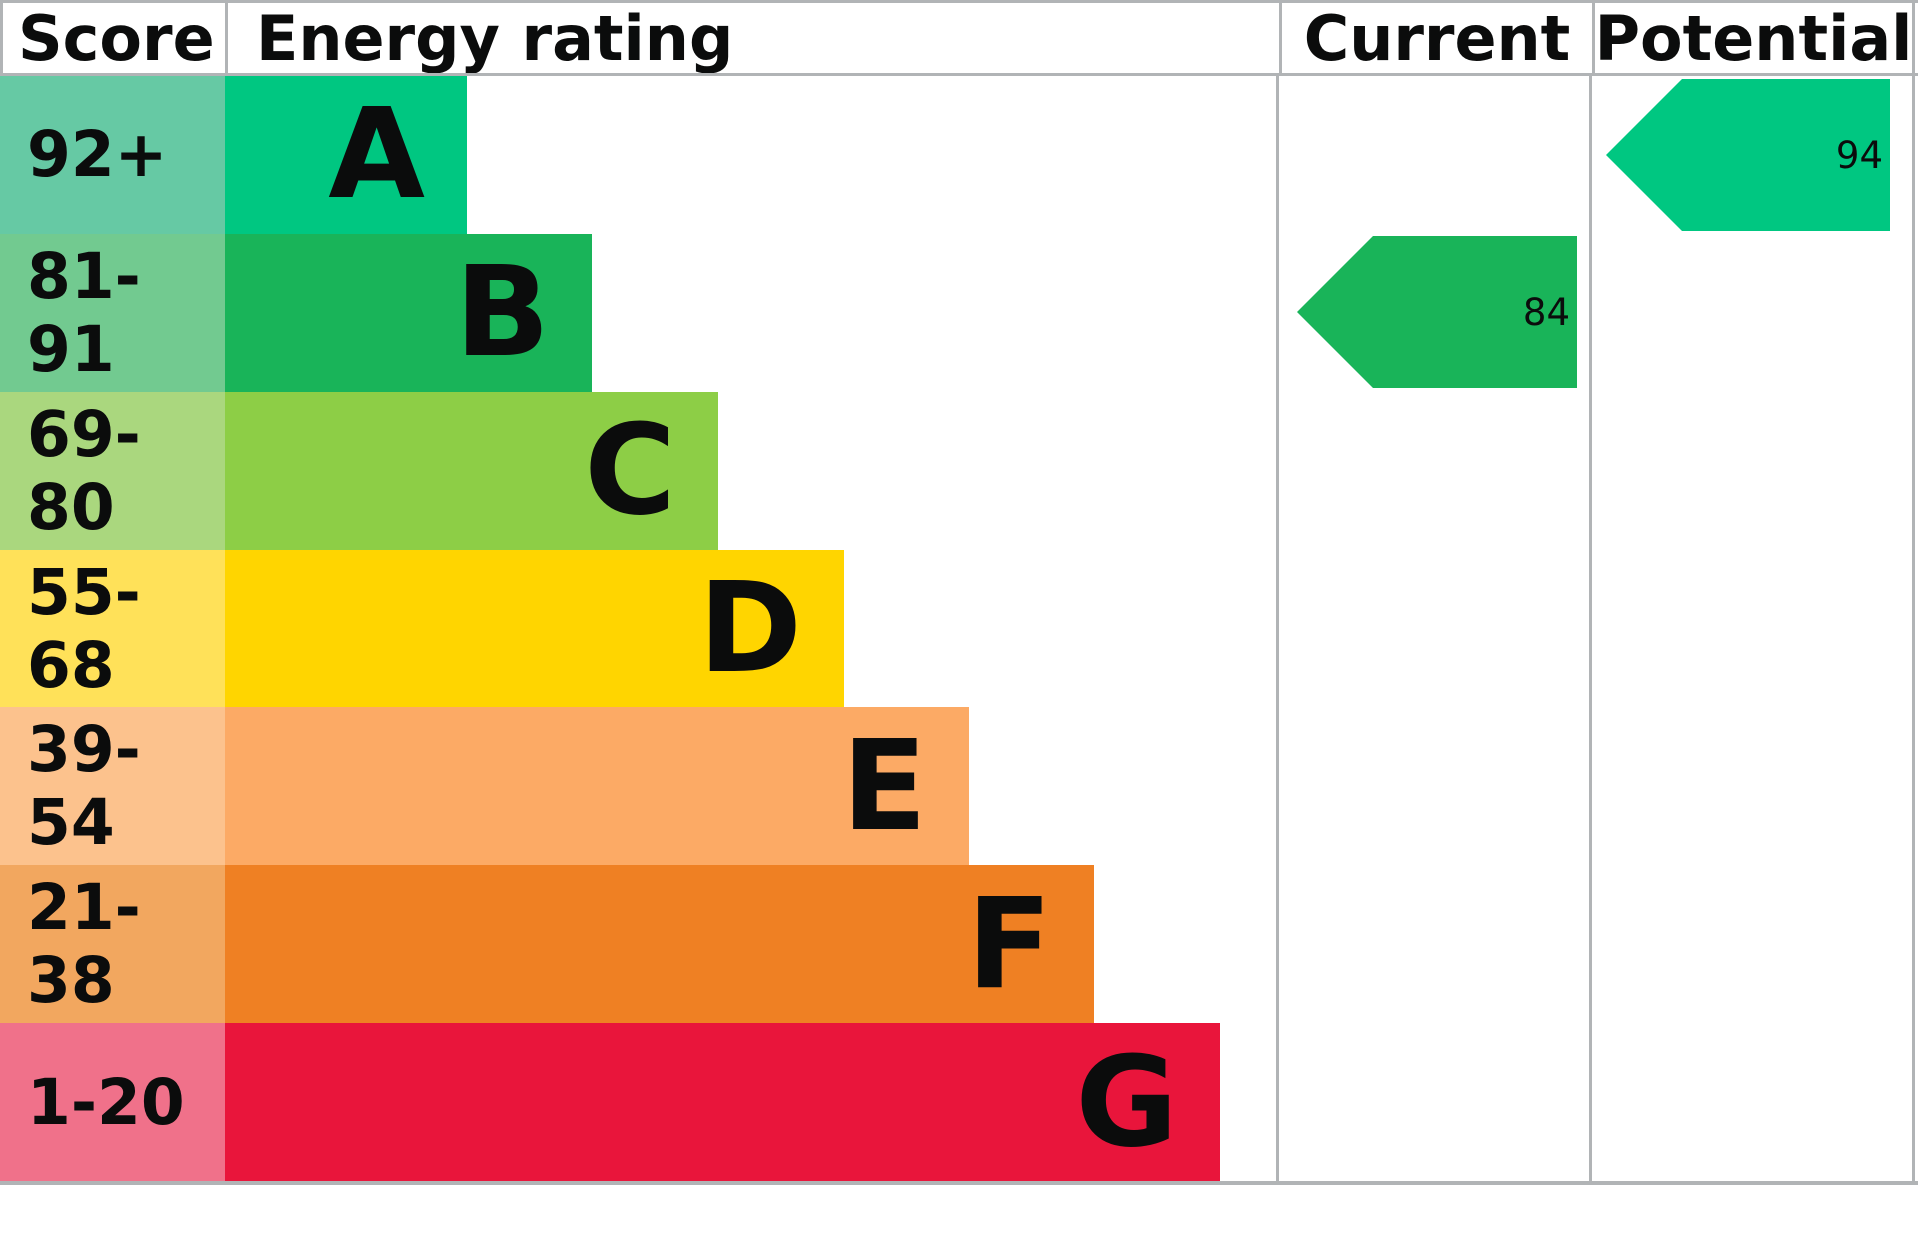  I want to click on score-range-label: 55-68, so click(84, 628).